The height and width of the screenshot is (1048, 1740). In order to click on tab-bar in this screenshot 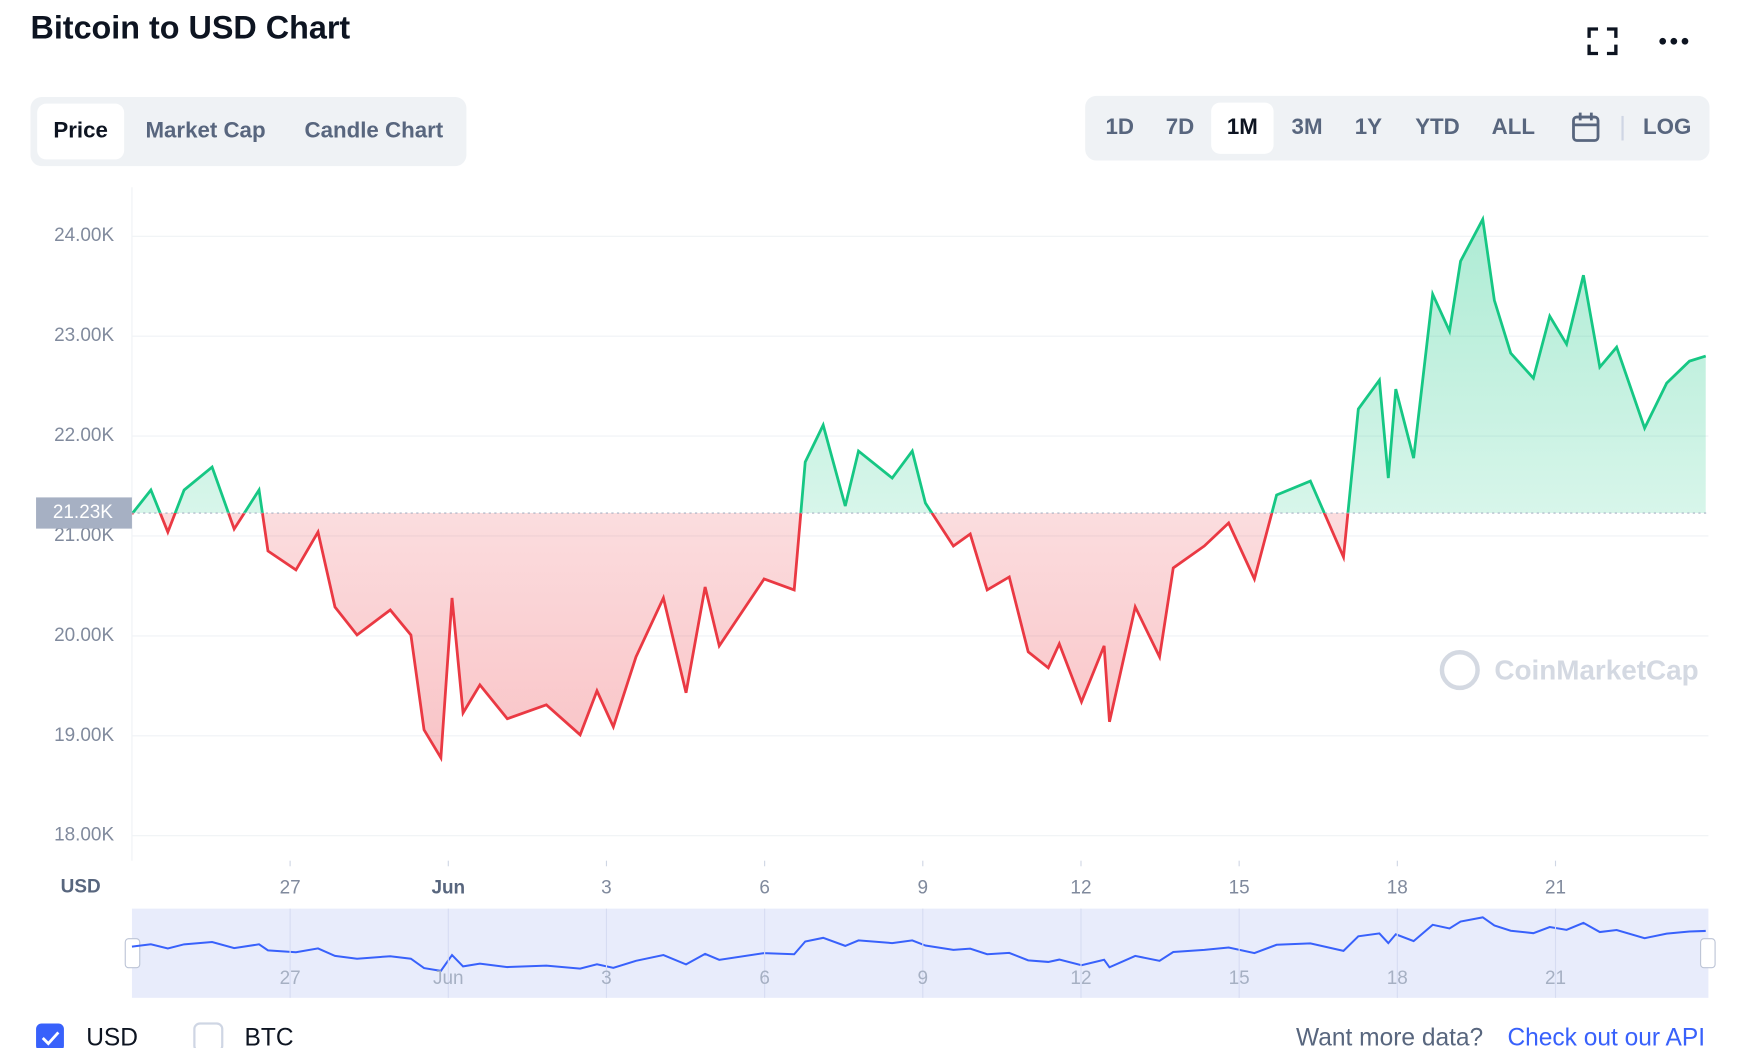, I will do `click(248, 131)`.